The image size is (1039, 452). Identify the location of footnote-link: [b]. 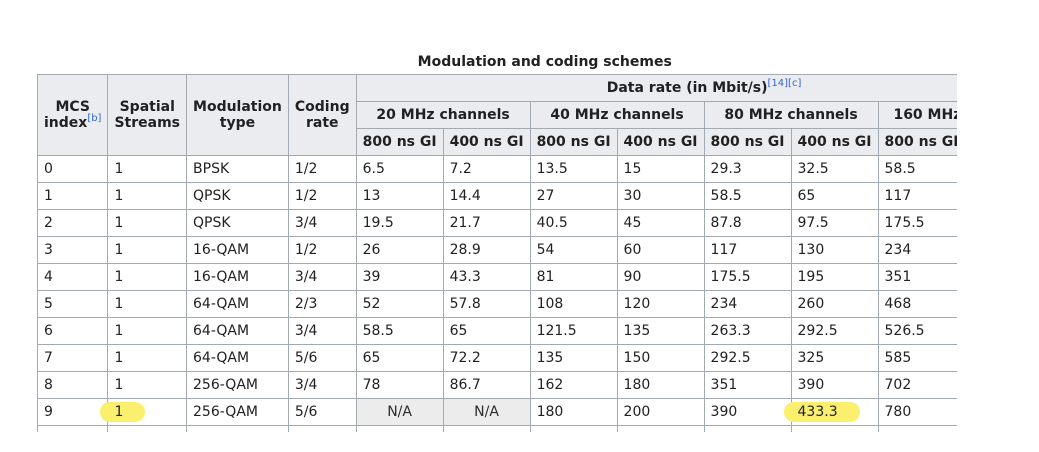
(94, 118).